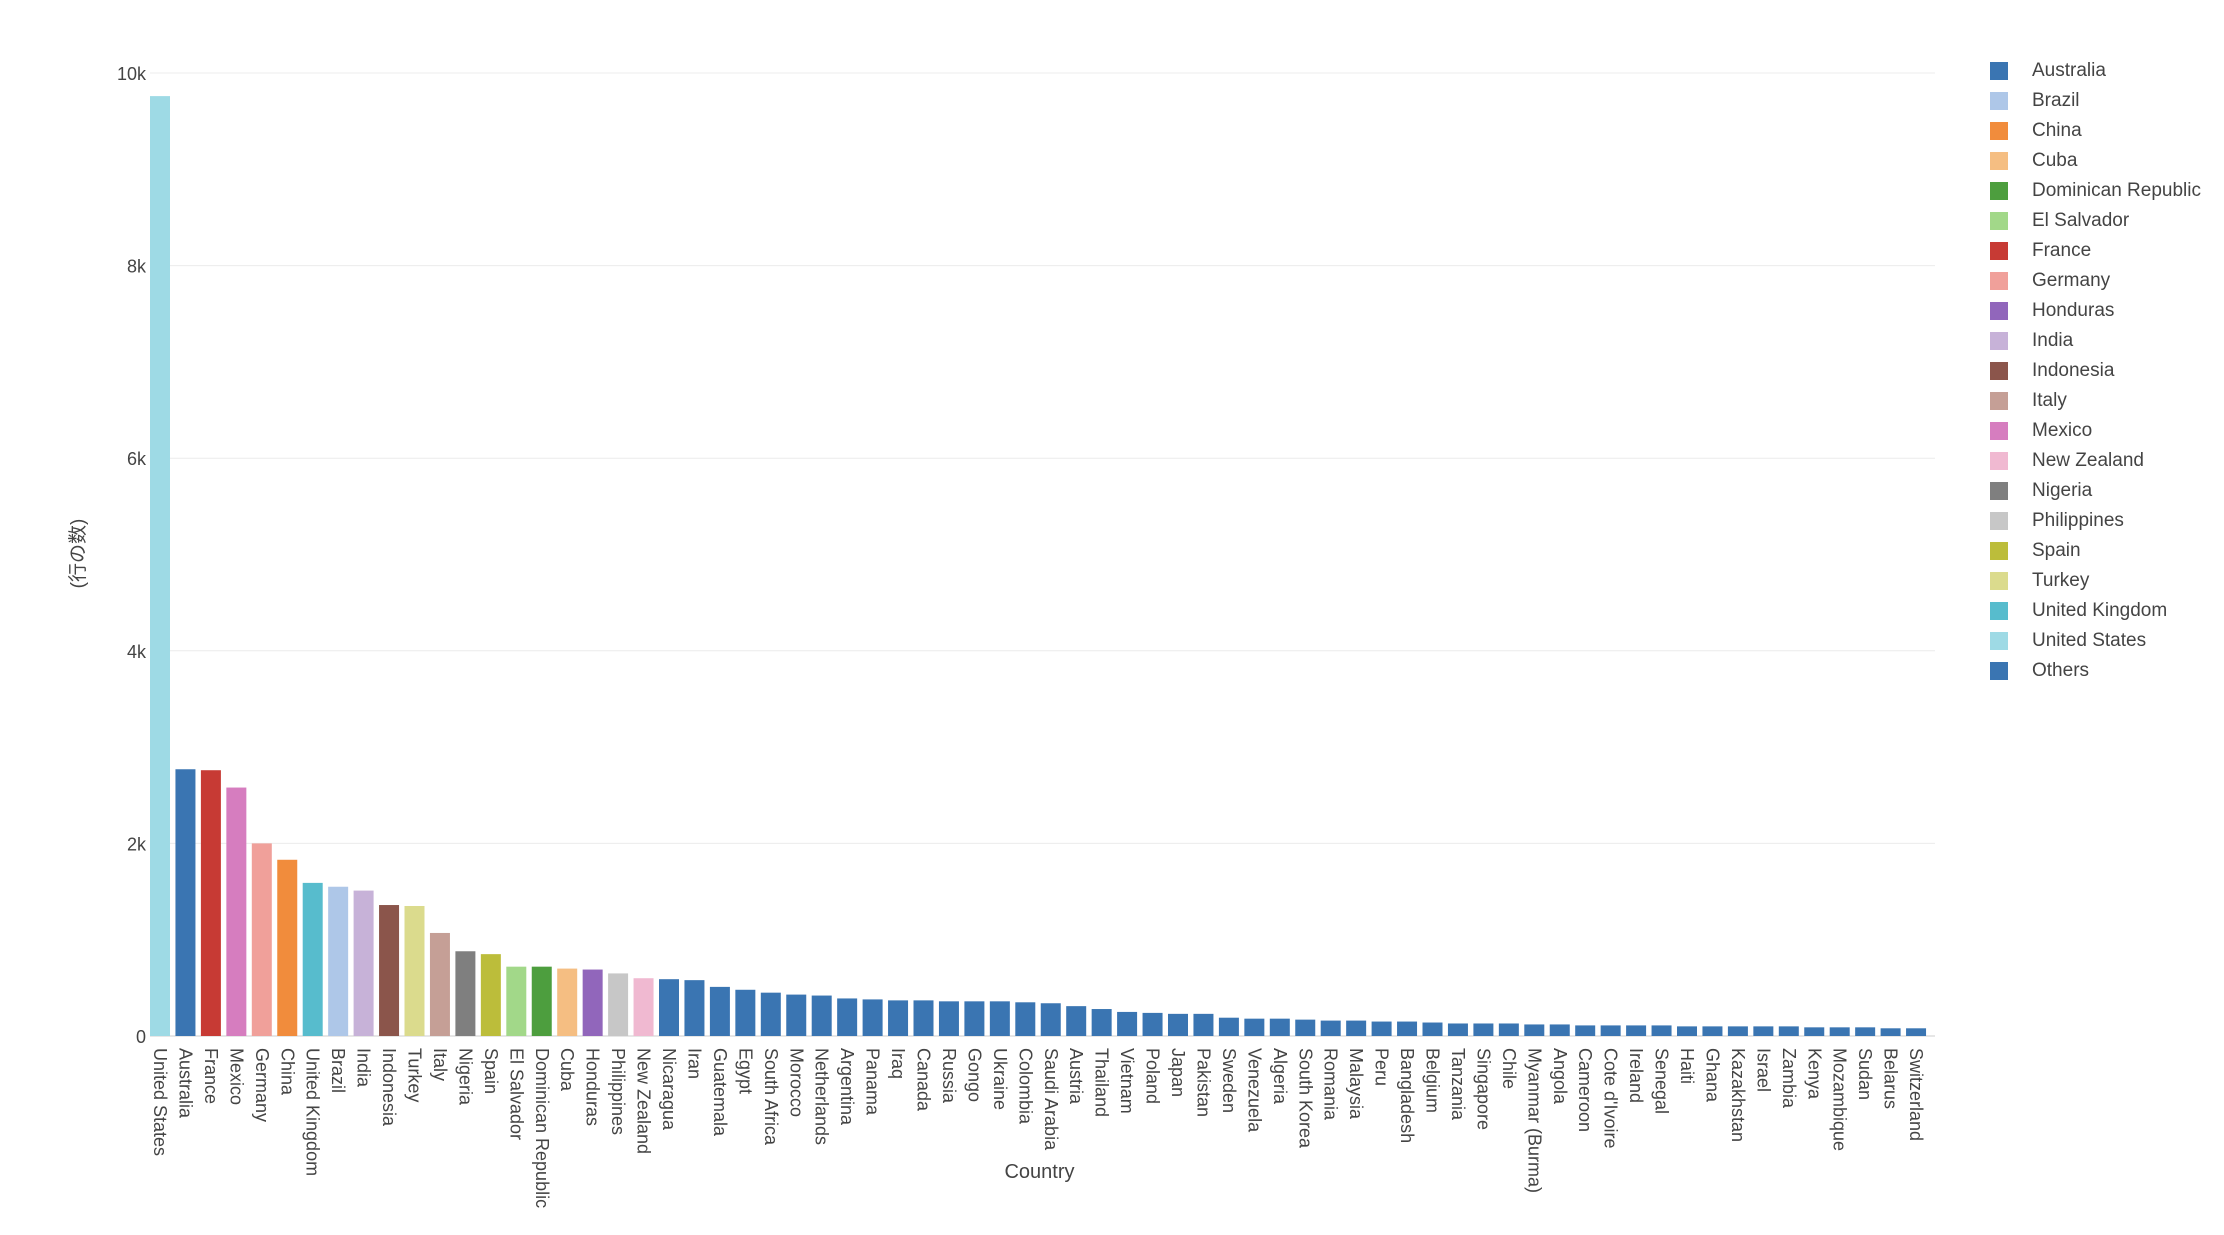  Describe the element at coordinates (2095, 251) in the screenshot. I see `legend-item: France` at that location.